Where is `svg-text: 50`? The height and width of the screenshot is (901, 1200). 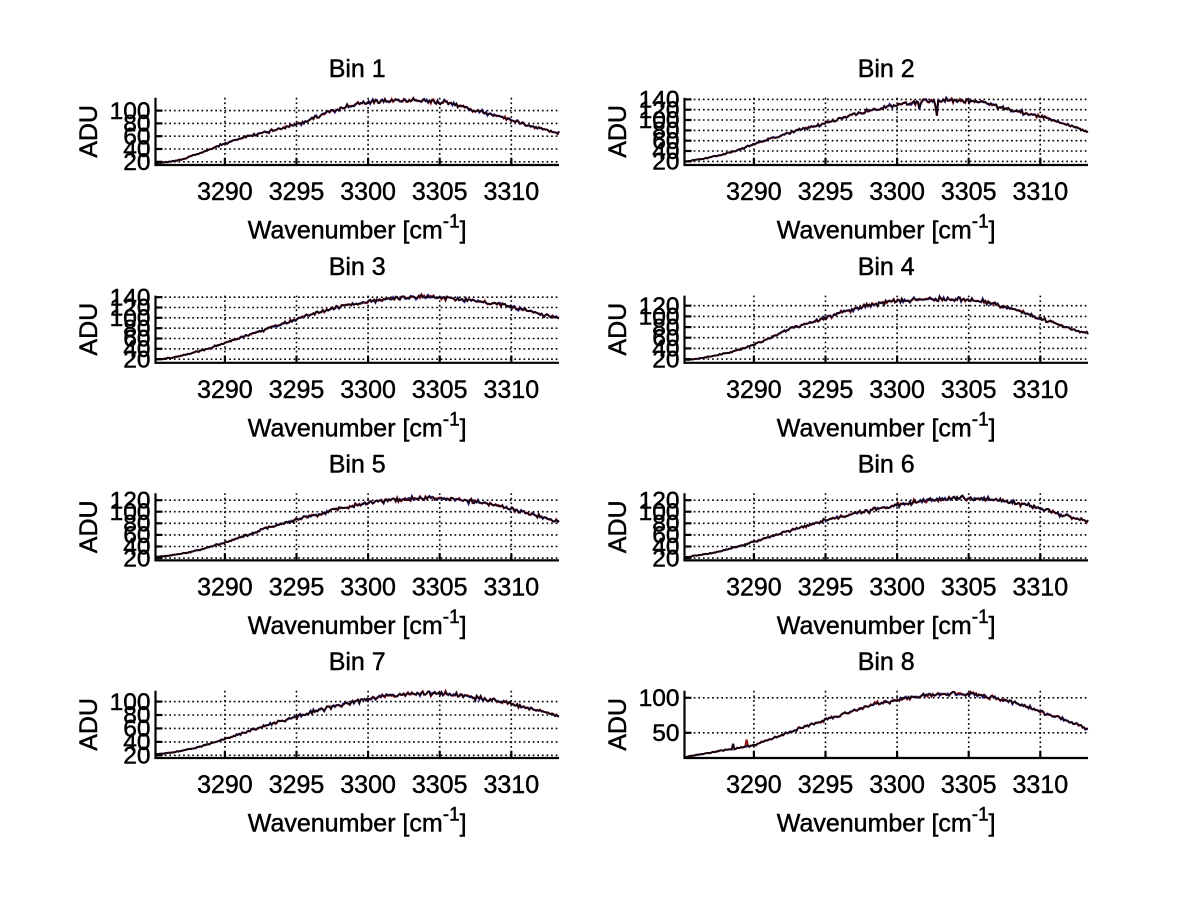 svg-text: 50 is located at coordinates (665, 733).